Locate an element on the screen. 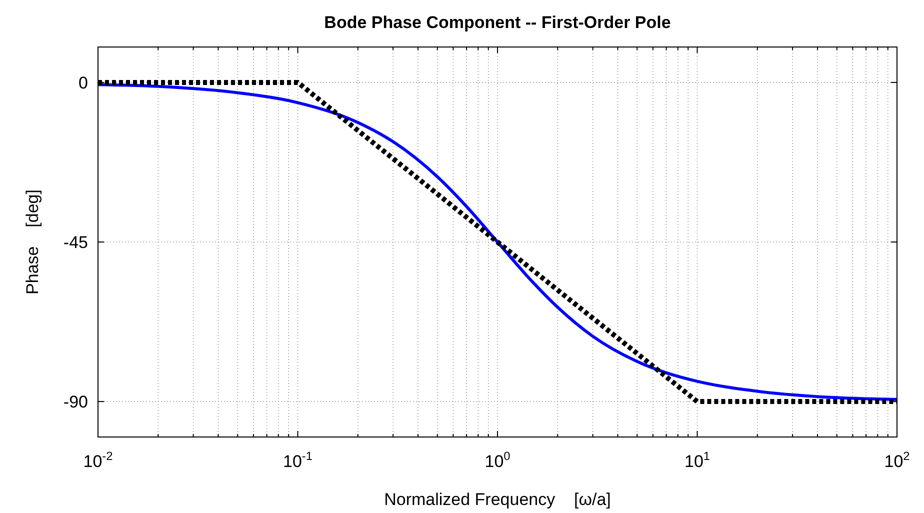  x-tick-label: 10$^{2}$ is located at coordinates (897, 460).